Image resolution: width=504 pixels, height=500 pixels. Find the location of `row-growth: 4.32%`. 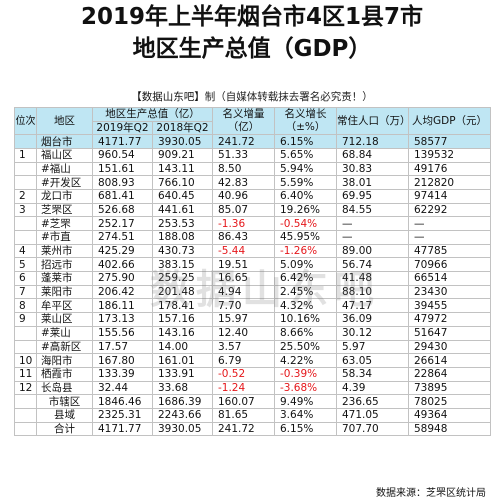

row-growth: 4.32% is located at coordinates (305, 306).